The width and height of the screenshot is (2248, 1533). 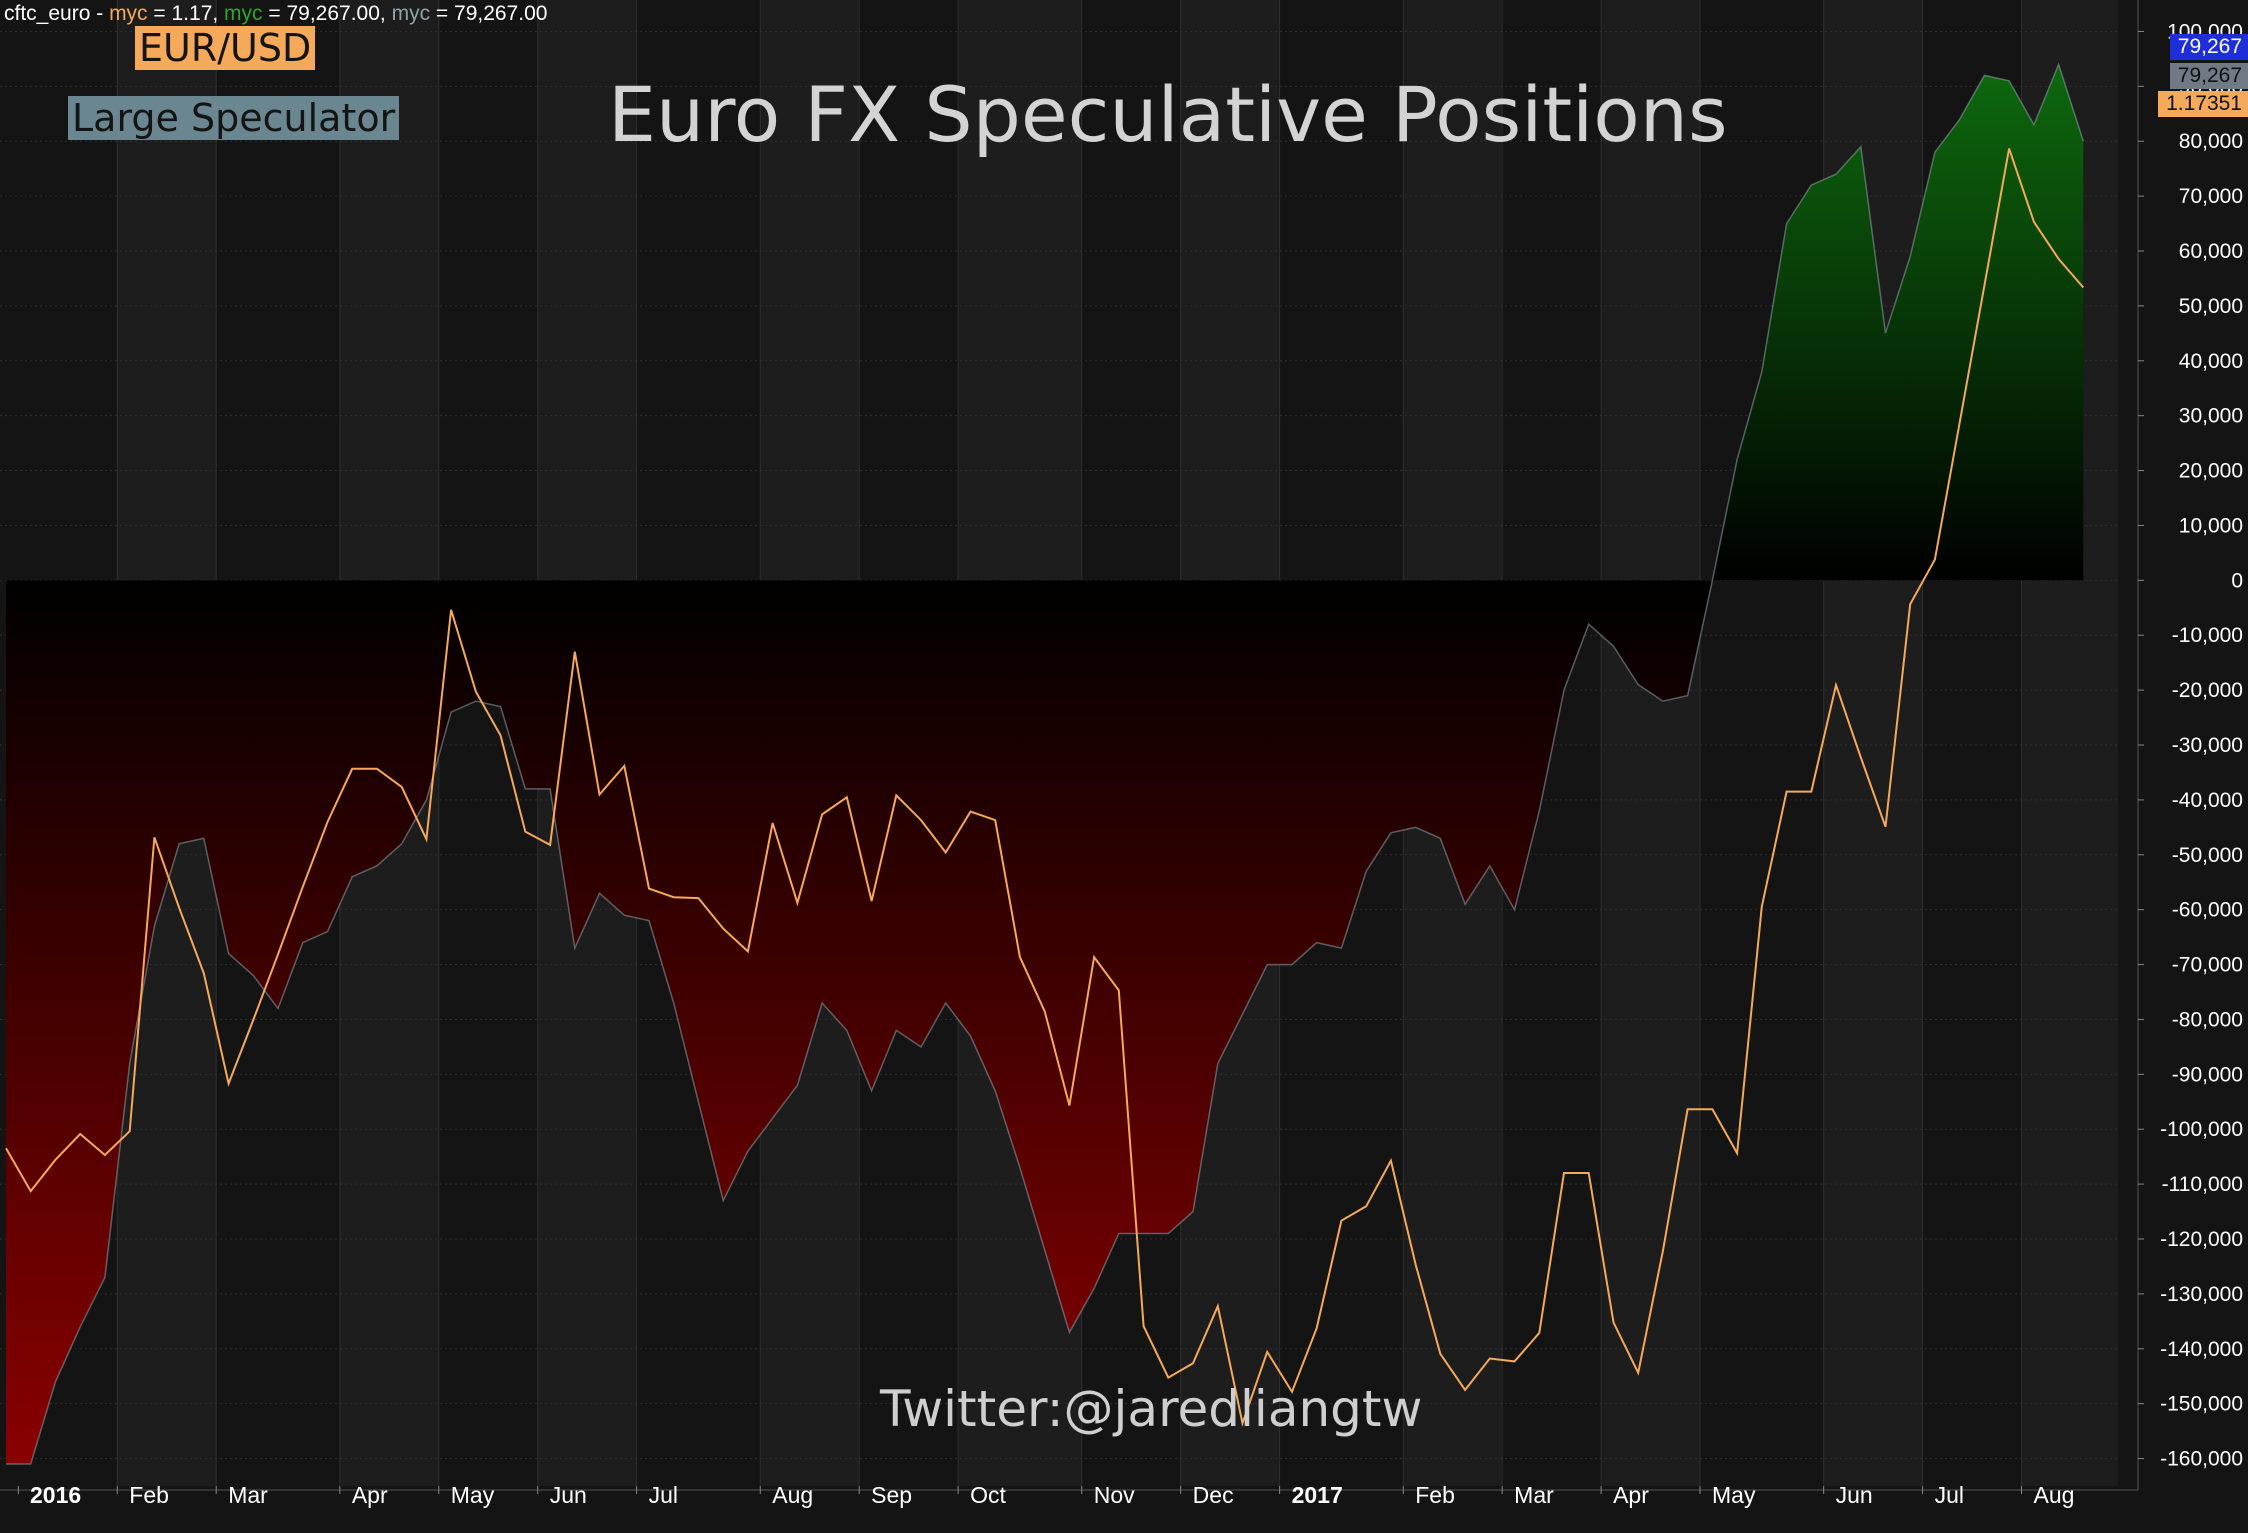 I want to click on y-tick-label: -40,000, so click(x=2207, y=800).